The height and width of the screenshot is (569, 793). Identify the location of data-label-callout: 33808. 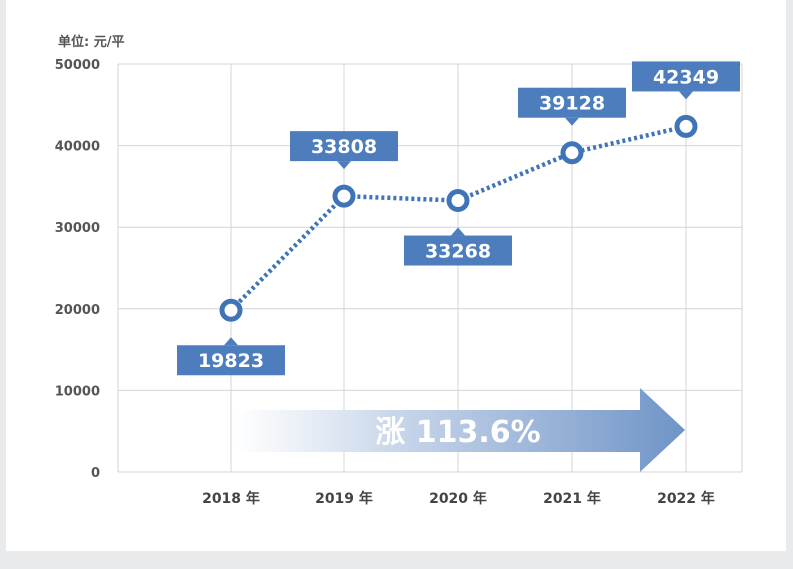
(344, 150).